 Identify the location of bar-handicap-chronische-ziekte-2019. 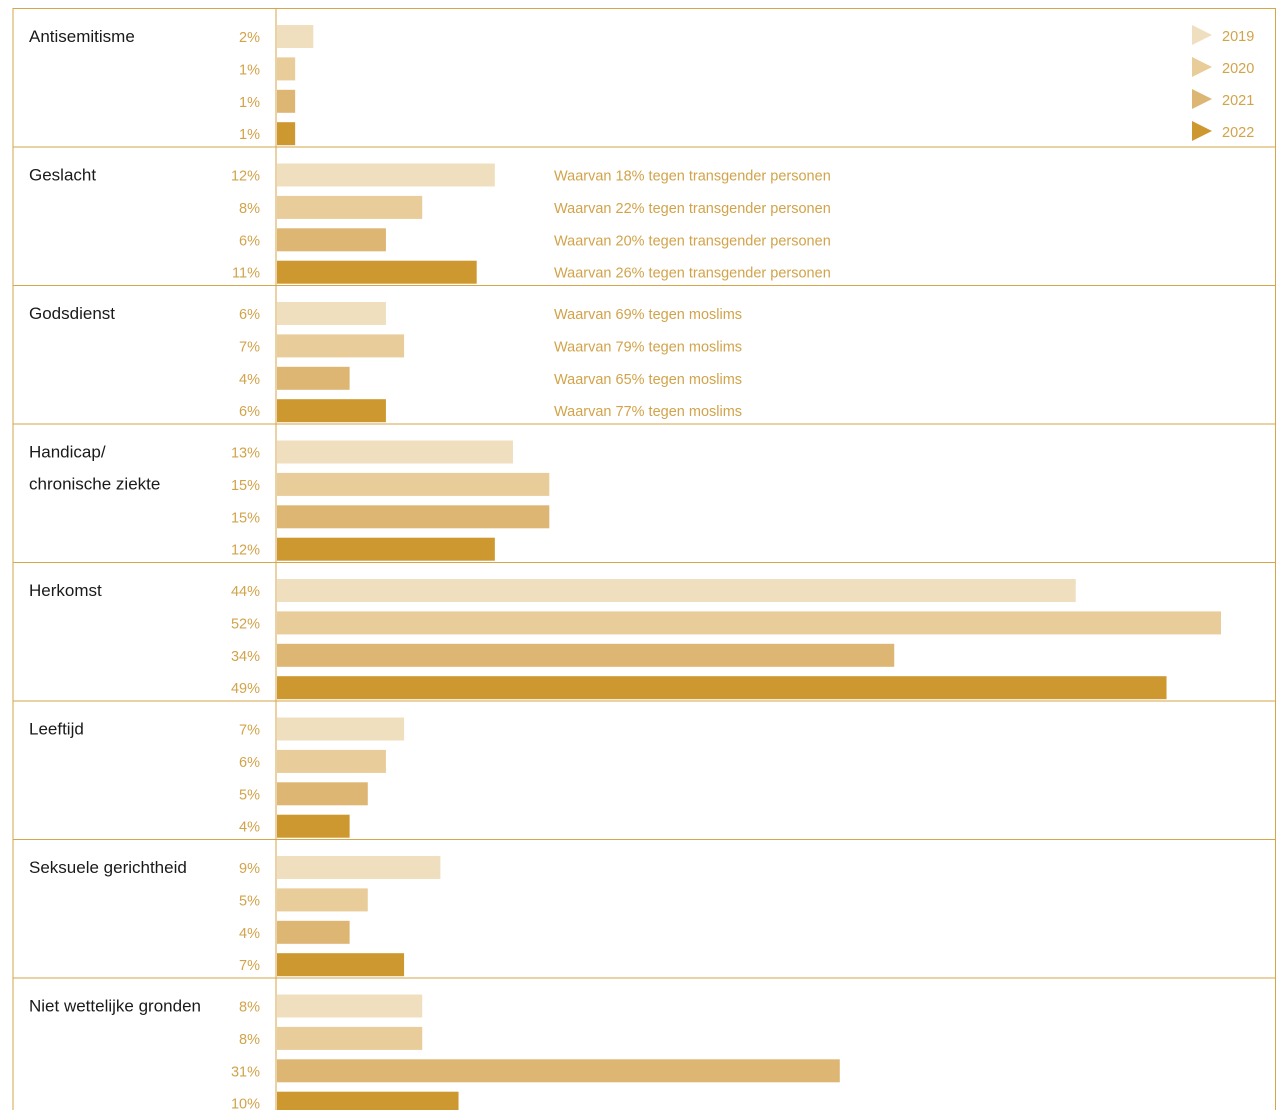
(395, 452).